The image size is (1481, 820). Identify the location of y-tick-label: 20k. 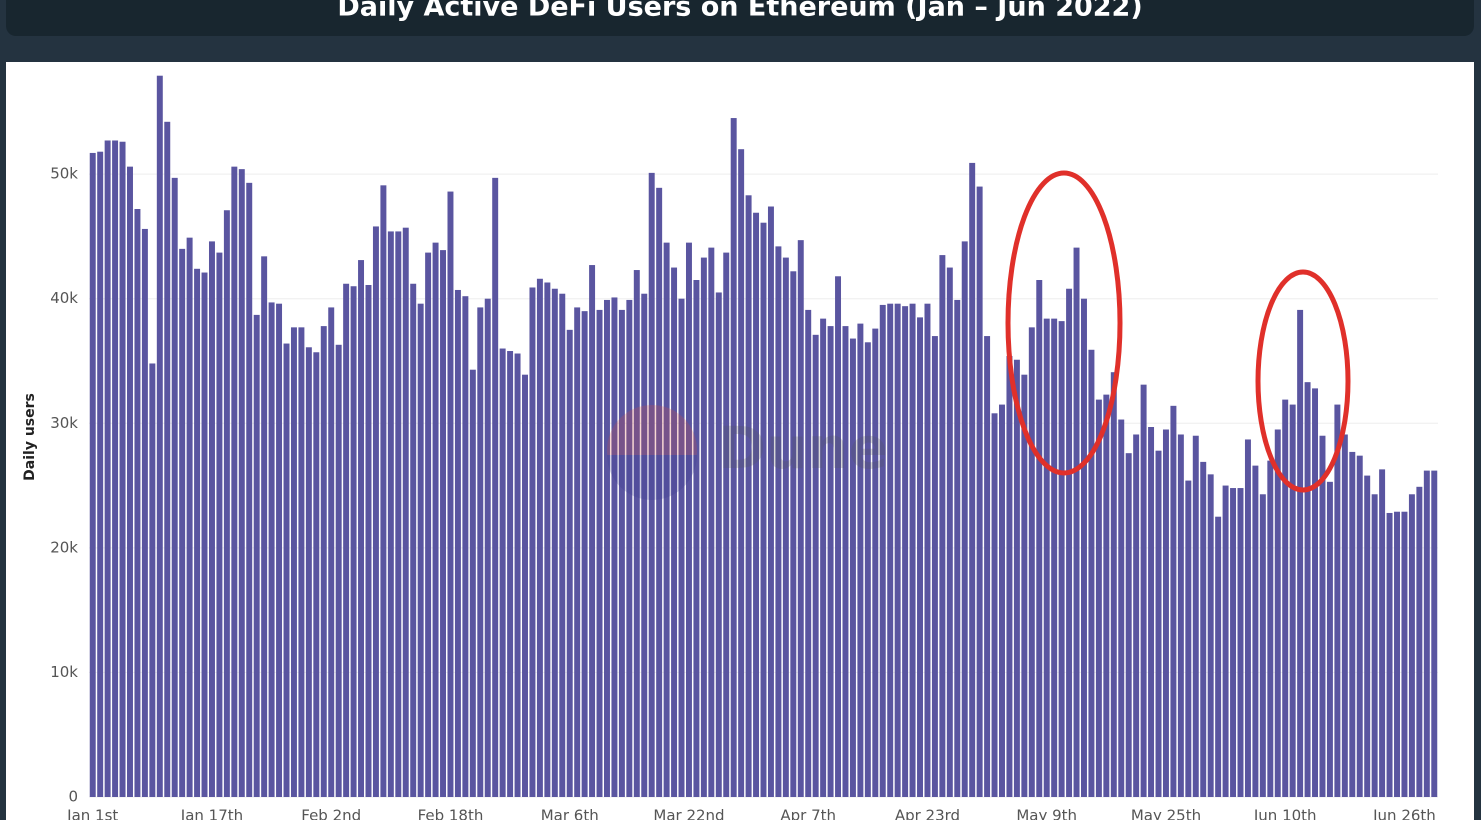
(64, 547).